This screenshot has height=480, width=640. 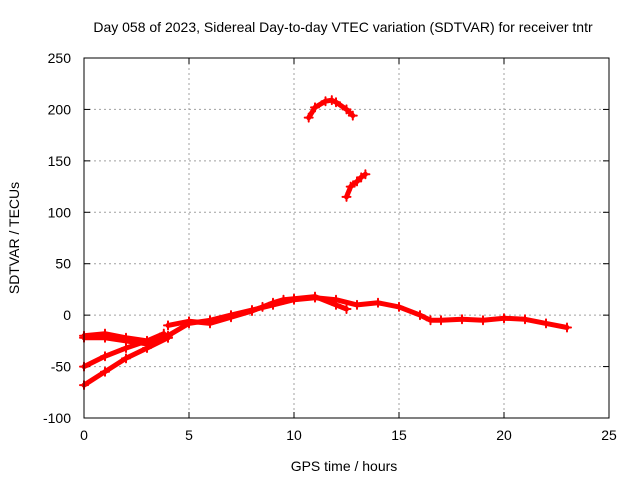 What do you see at coordinates (63, 264) in the screenshot?
I see `y-tick-label: 50` at bounding box center [63, 264].